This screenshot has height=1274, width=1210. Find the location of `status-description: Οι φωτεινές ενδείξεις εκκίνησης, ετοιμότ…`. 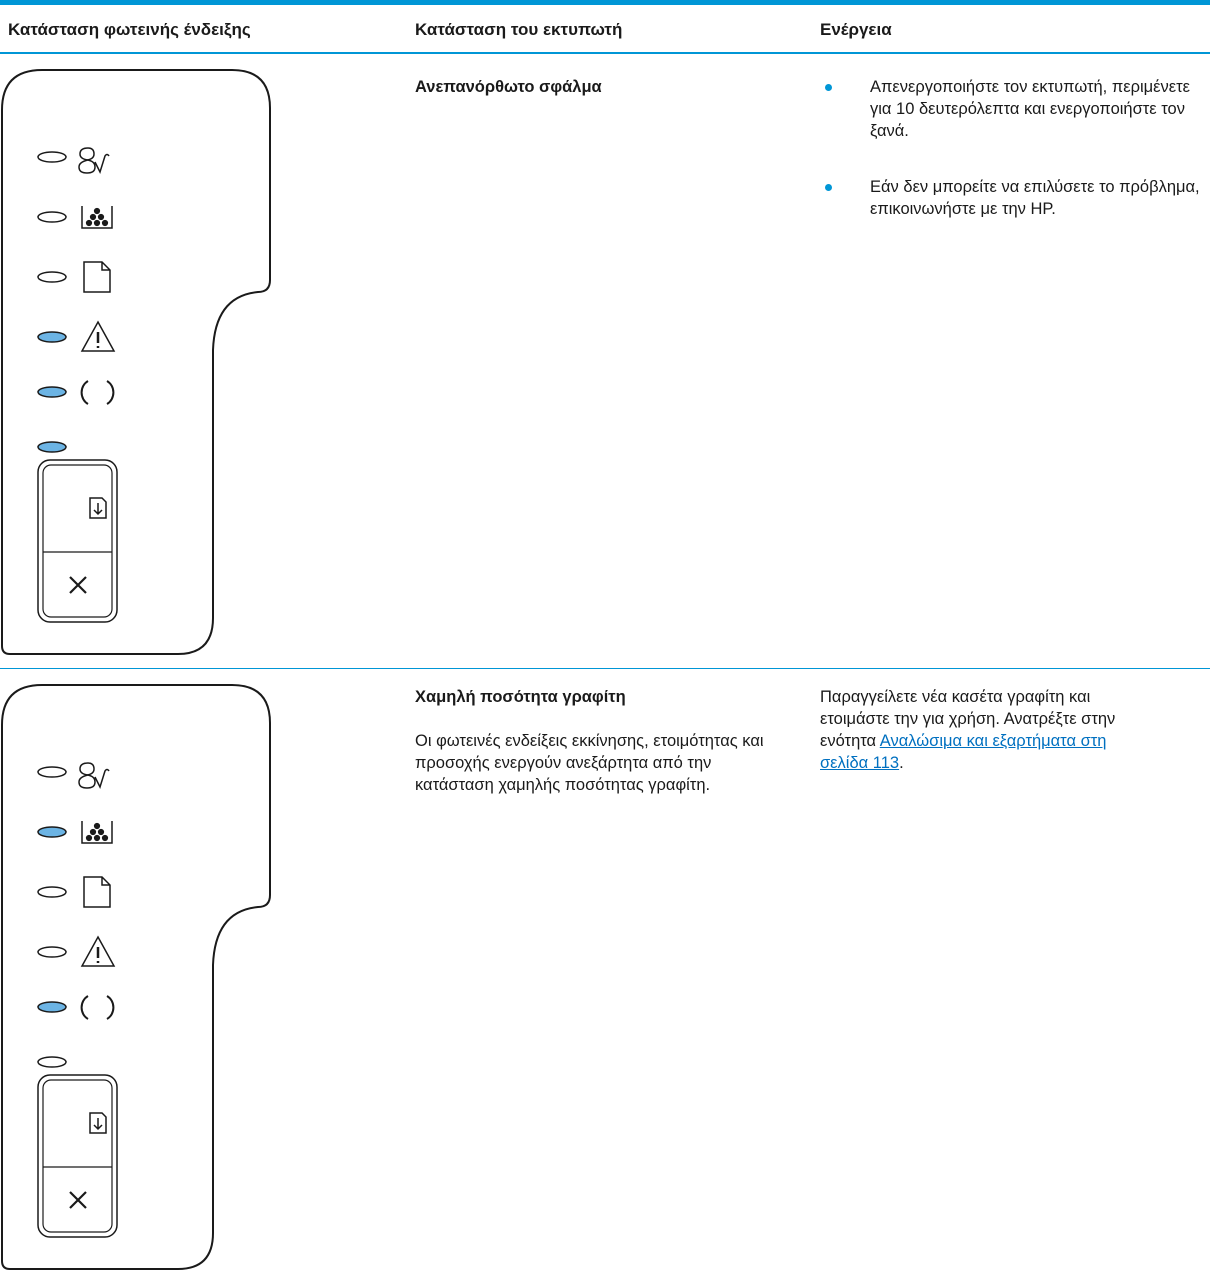

status-description: Οι φωτεινές ενδείξεις εκκίνησης, ετοιμότ… is located at coordinates (589, 763).